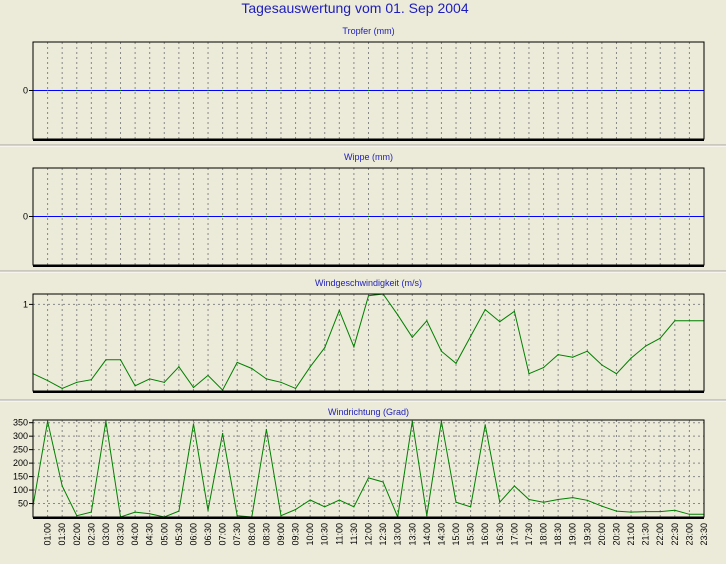  I want to click on y-tick-label: 250, so click(20, 450).